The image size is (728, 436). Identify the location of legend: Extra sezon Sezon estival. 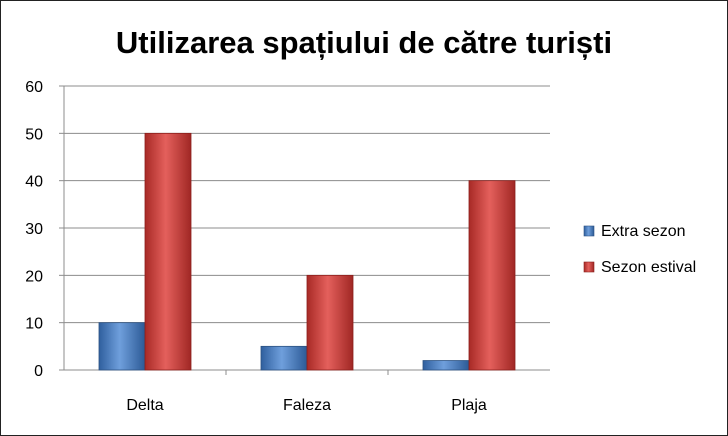
(639, 249).